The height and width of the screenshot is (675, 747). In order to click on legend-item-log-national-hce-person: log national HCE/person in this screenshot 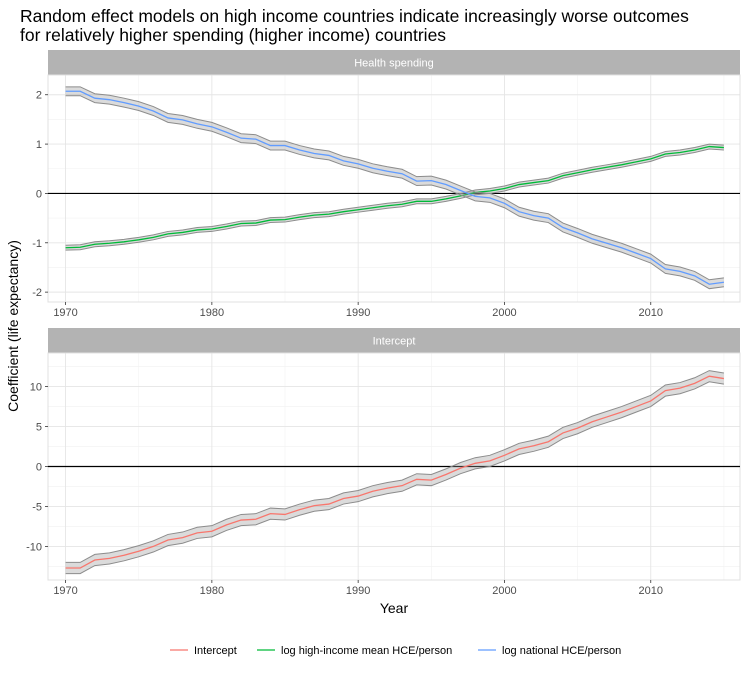, I will do `click(549, 651)`.